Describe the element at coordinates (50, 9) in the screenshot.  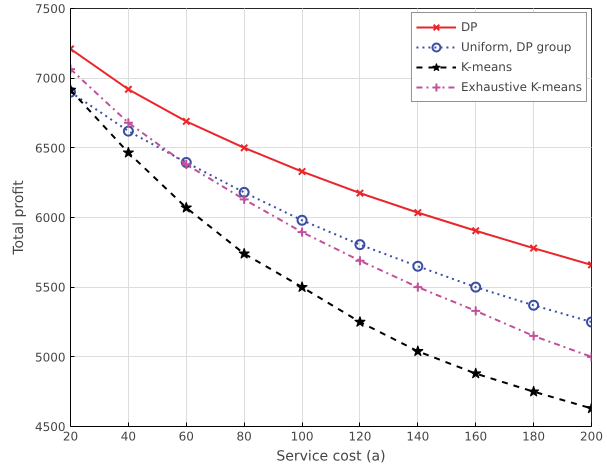
I see `y-tick-label: 7500` at that location.